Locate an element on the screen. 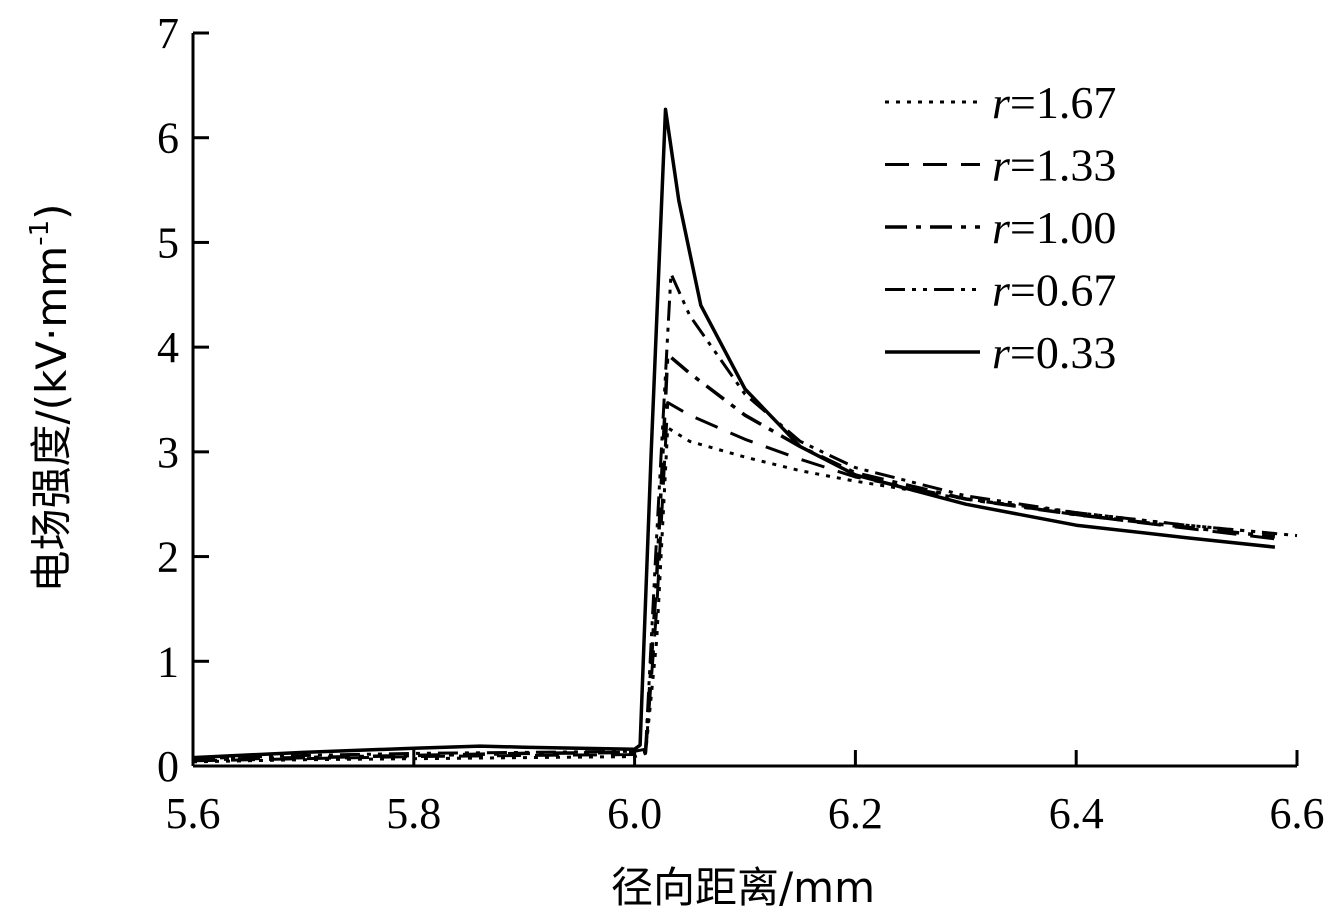 This screenshot has height=922, width=1335. legend: r=1.67r=1.33r=1.00r=0.67r=0.33 is located at coordinates (1000, 227).